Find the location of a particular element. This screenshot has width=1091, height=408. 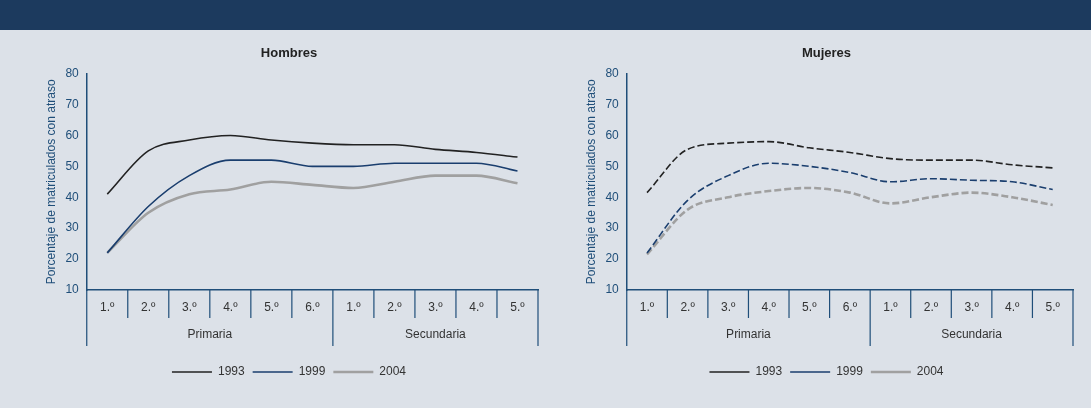

chart-title: Hombres is located at coordinates (289, 53).